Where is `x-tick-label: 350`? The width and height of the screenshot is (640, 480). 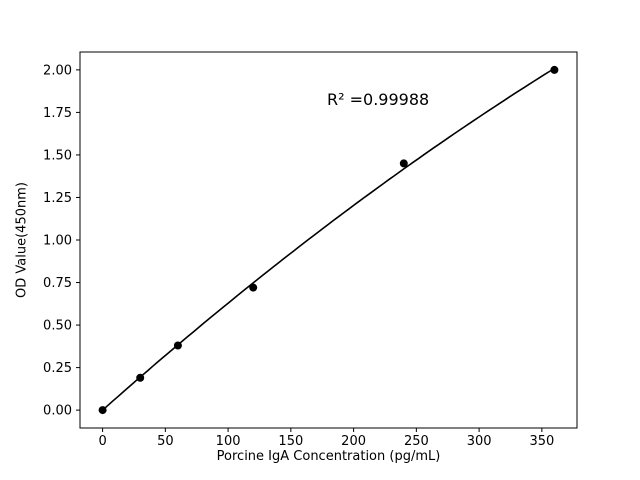
x-tick-label: 350 is located at coordinates (541, 441).